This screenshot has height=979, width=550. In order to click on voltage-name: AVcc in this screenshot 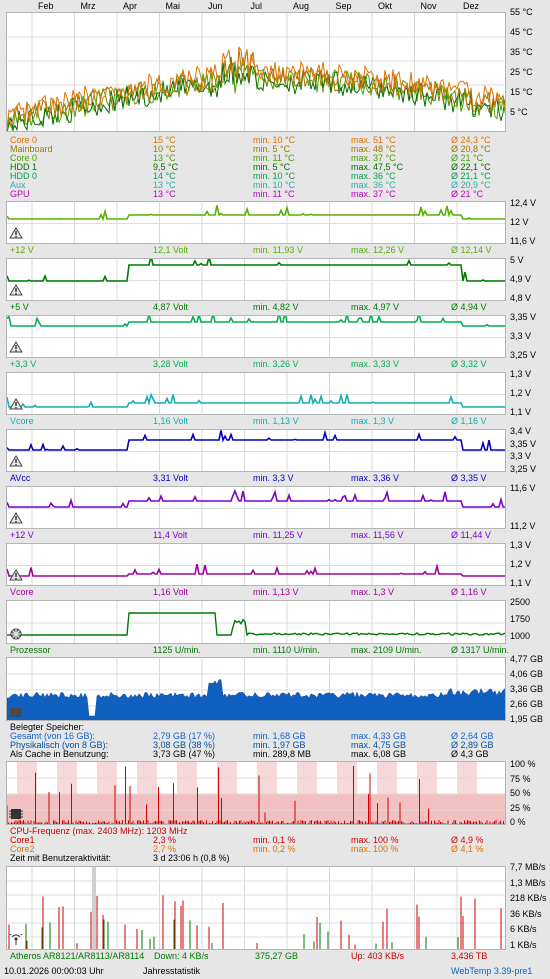, I will do `click(20, 478)`.